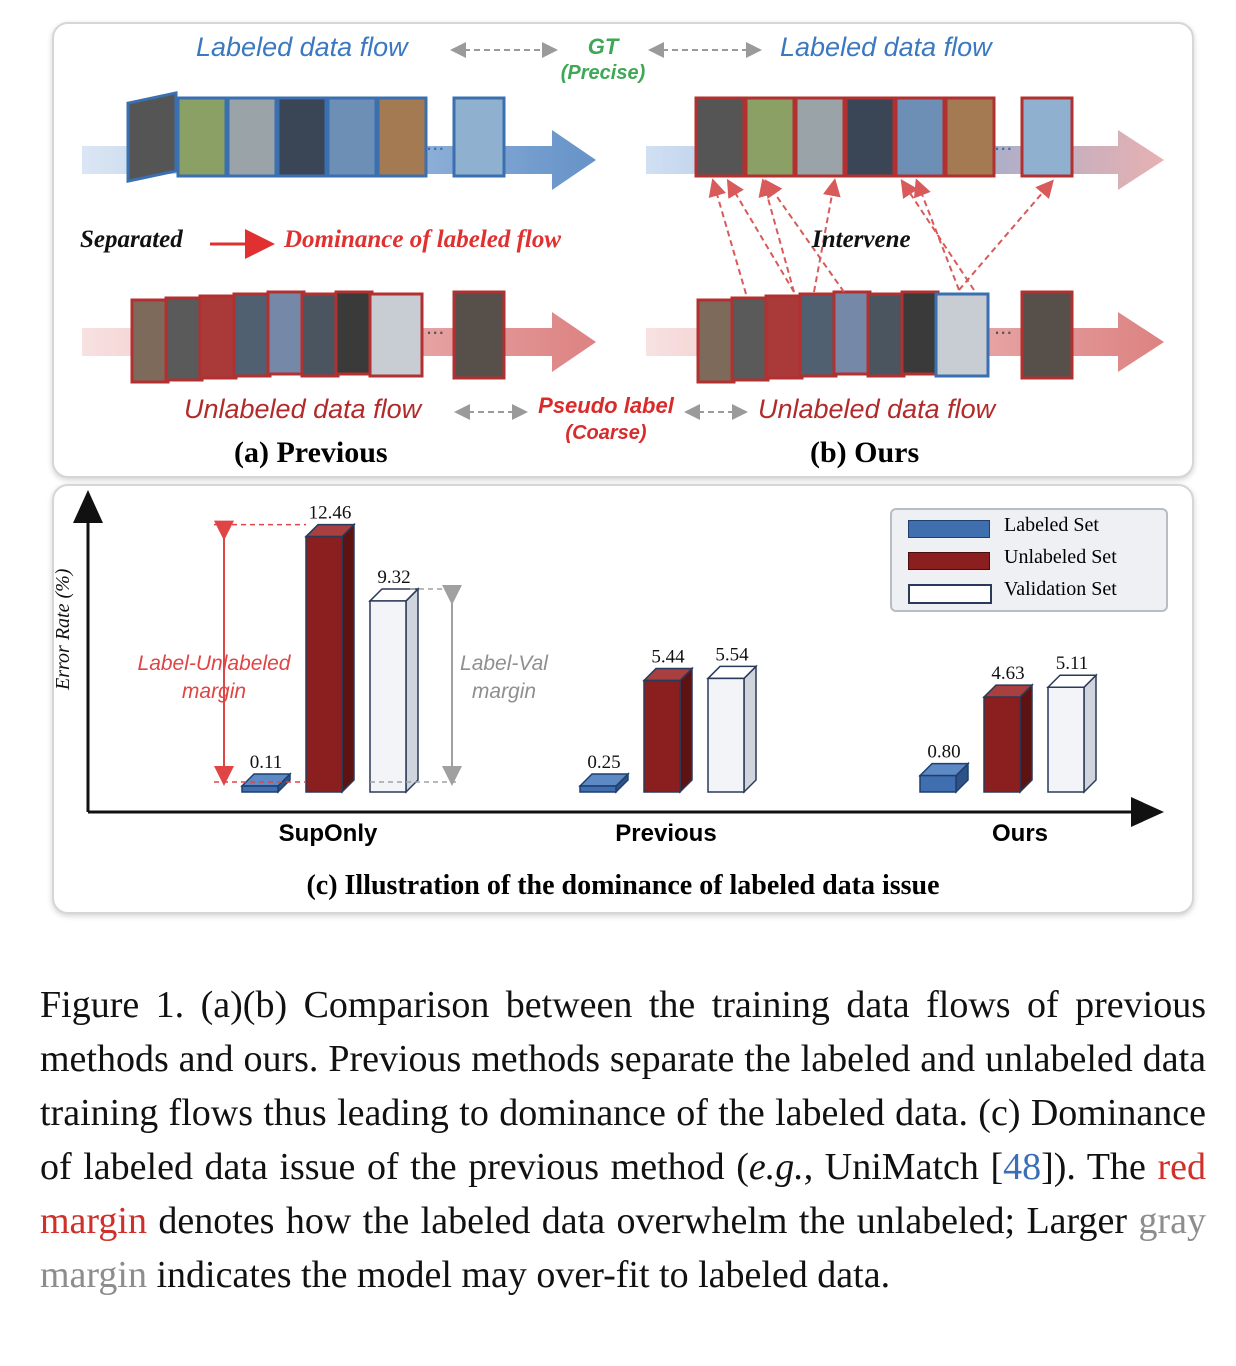  I want to click on red-margin-line1: Label-Unlabeled, so click(214, 663).